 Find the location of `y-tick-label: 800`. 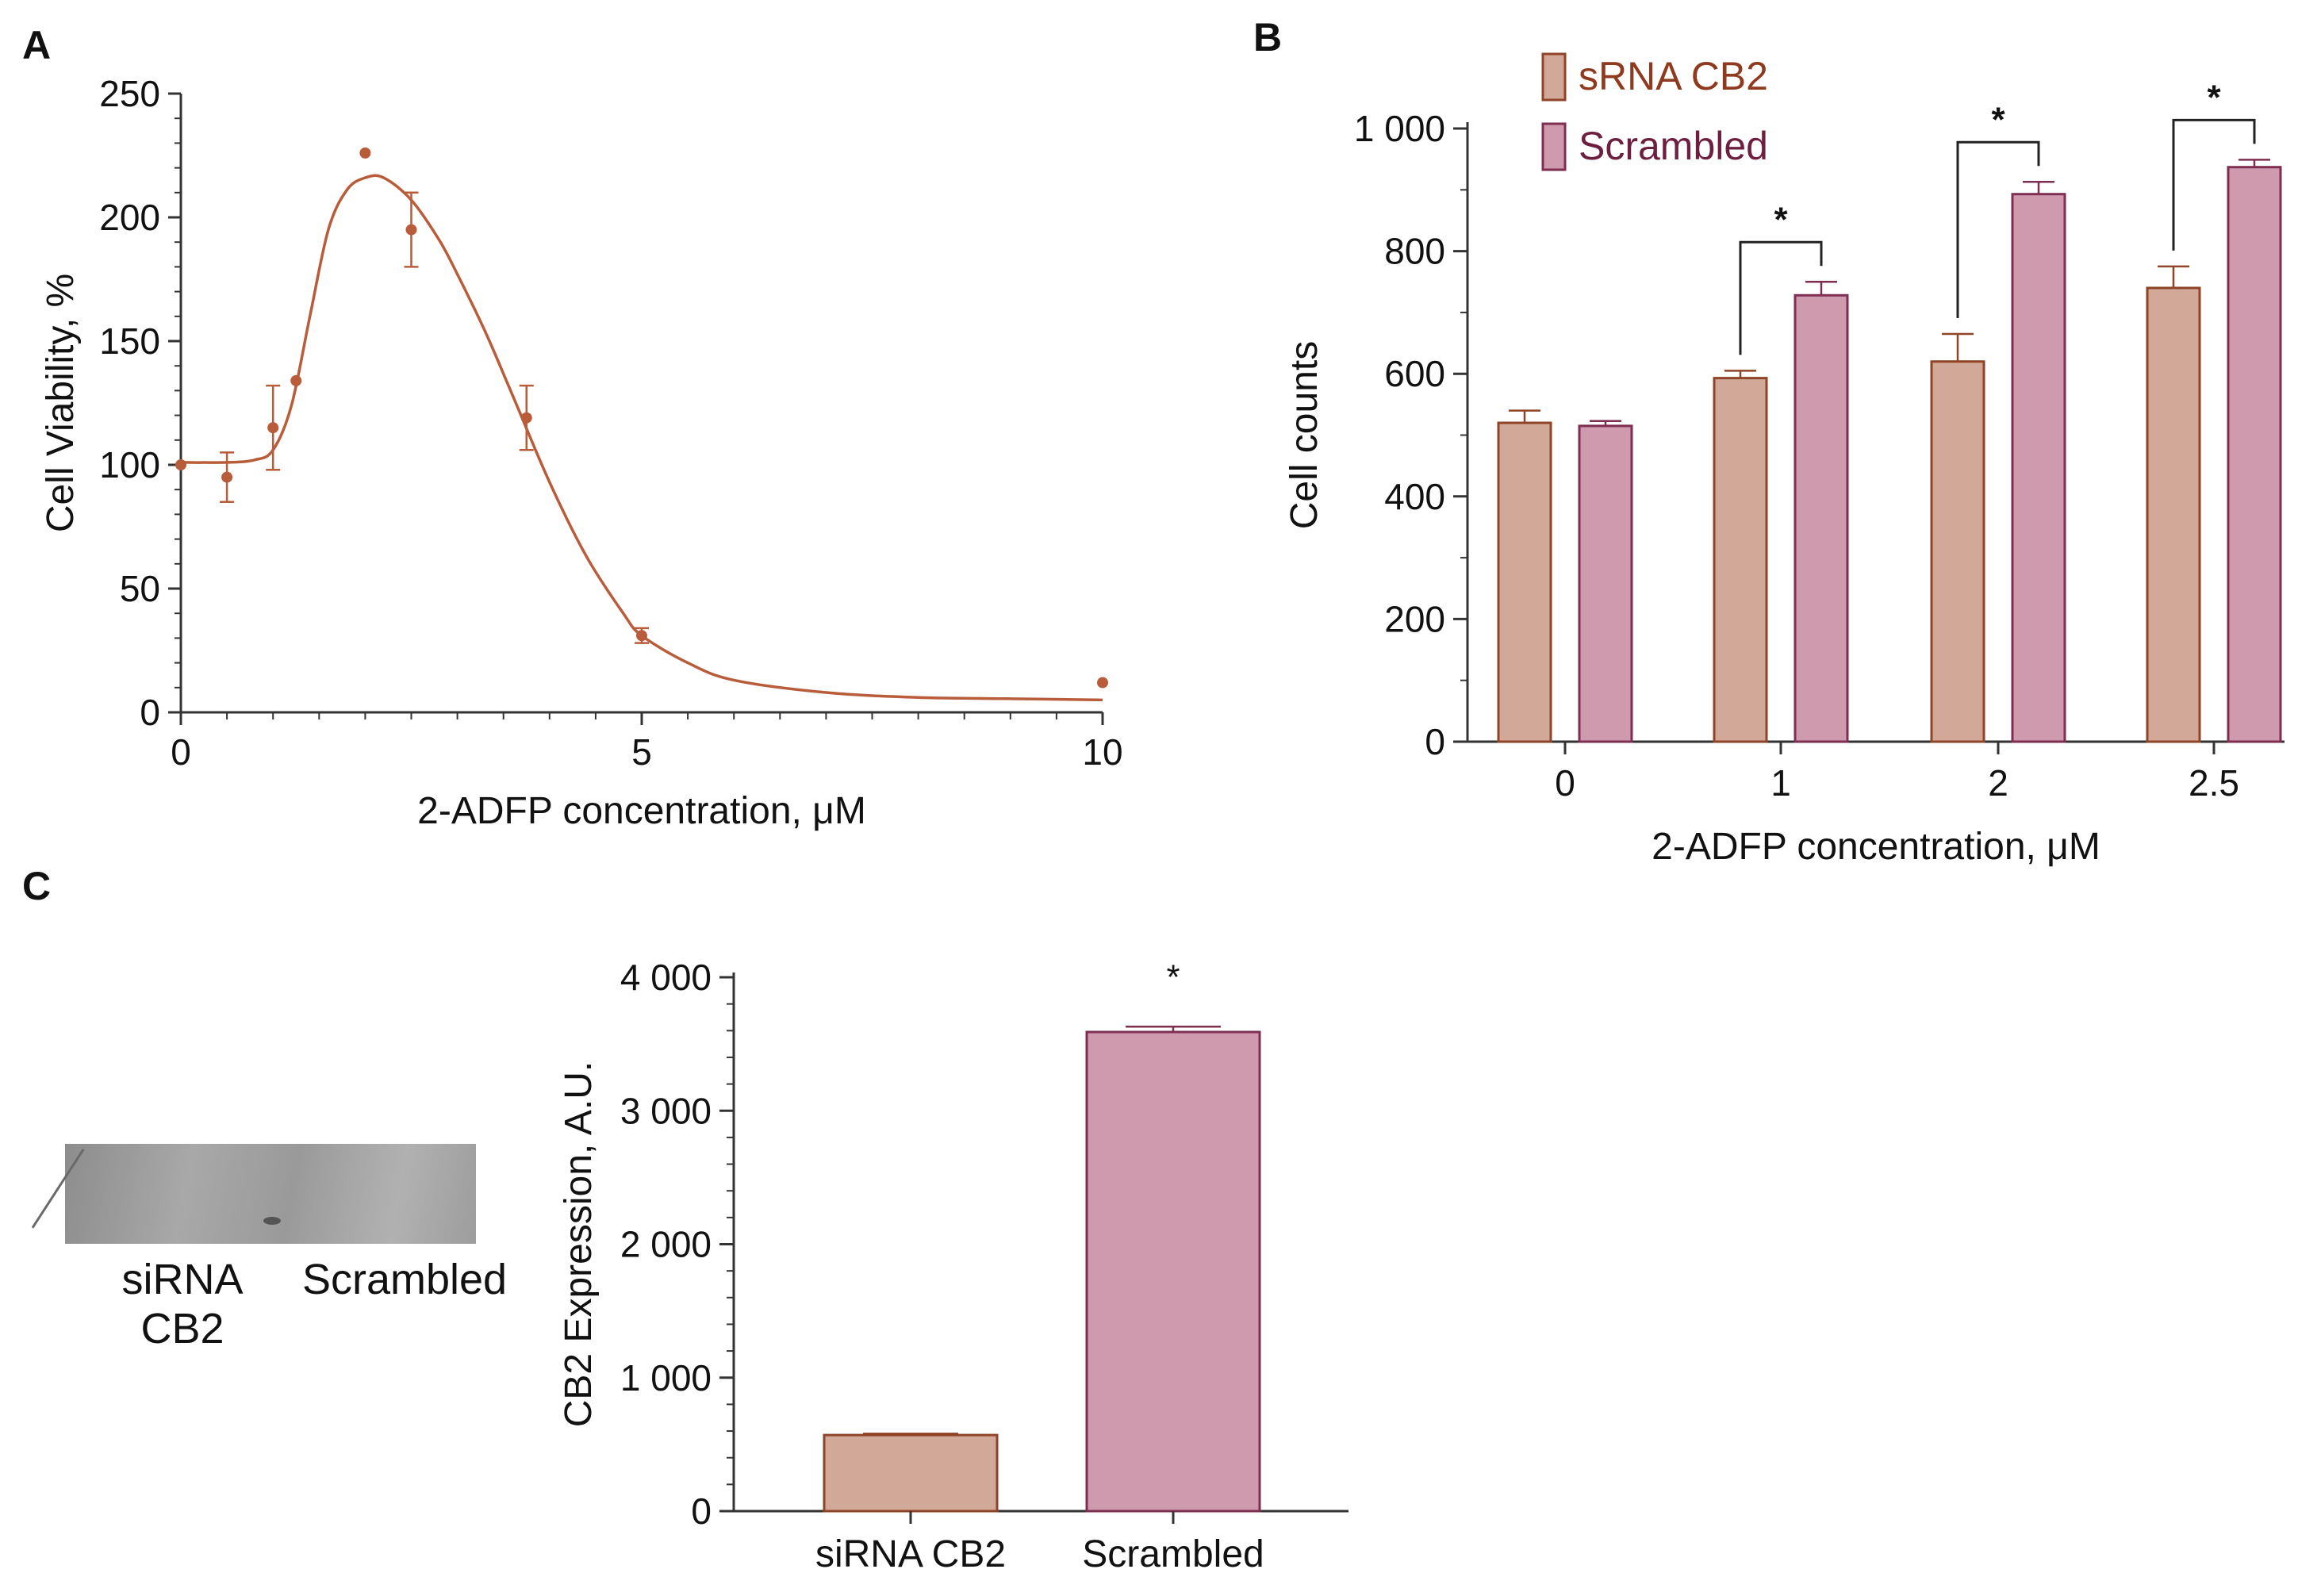

y-tick-label: 800 is located at coordinates (1414, 252).